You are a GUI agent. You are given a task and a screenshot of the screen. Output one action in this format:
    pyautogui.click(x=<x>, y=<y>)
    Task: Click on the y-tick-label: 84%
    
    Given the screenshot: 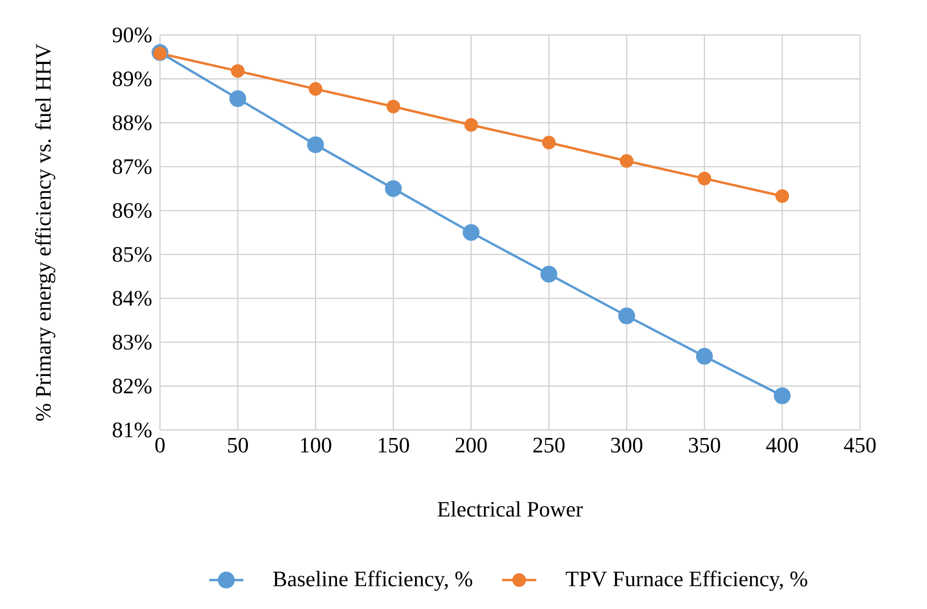 What is the action you would take?
    pyautogui.click(x=132, y=298)
    